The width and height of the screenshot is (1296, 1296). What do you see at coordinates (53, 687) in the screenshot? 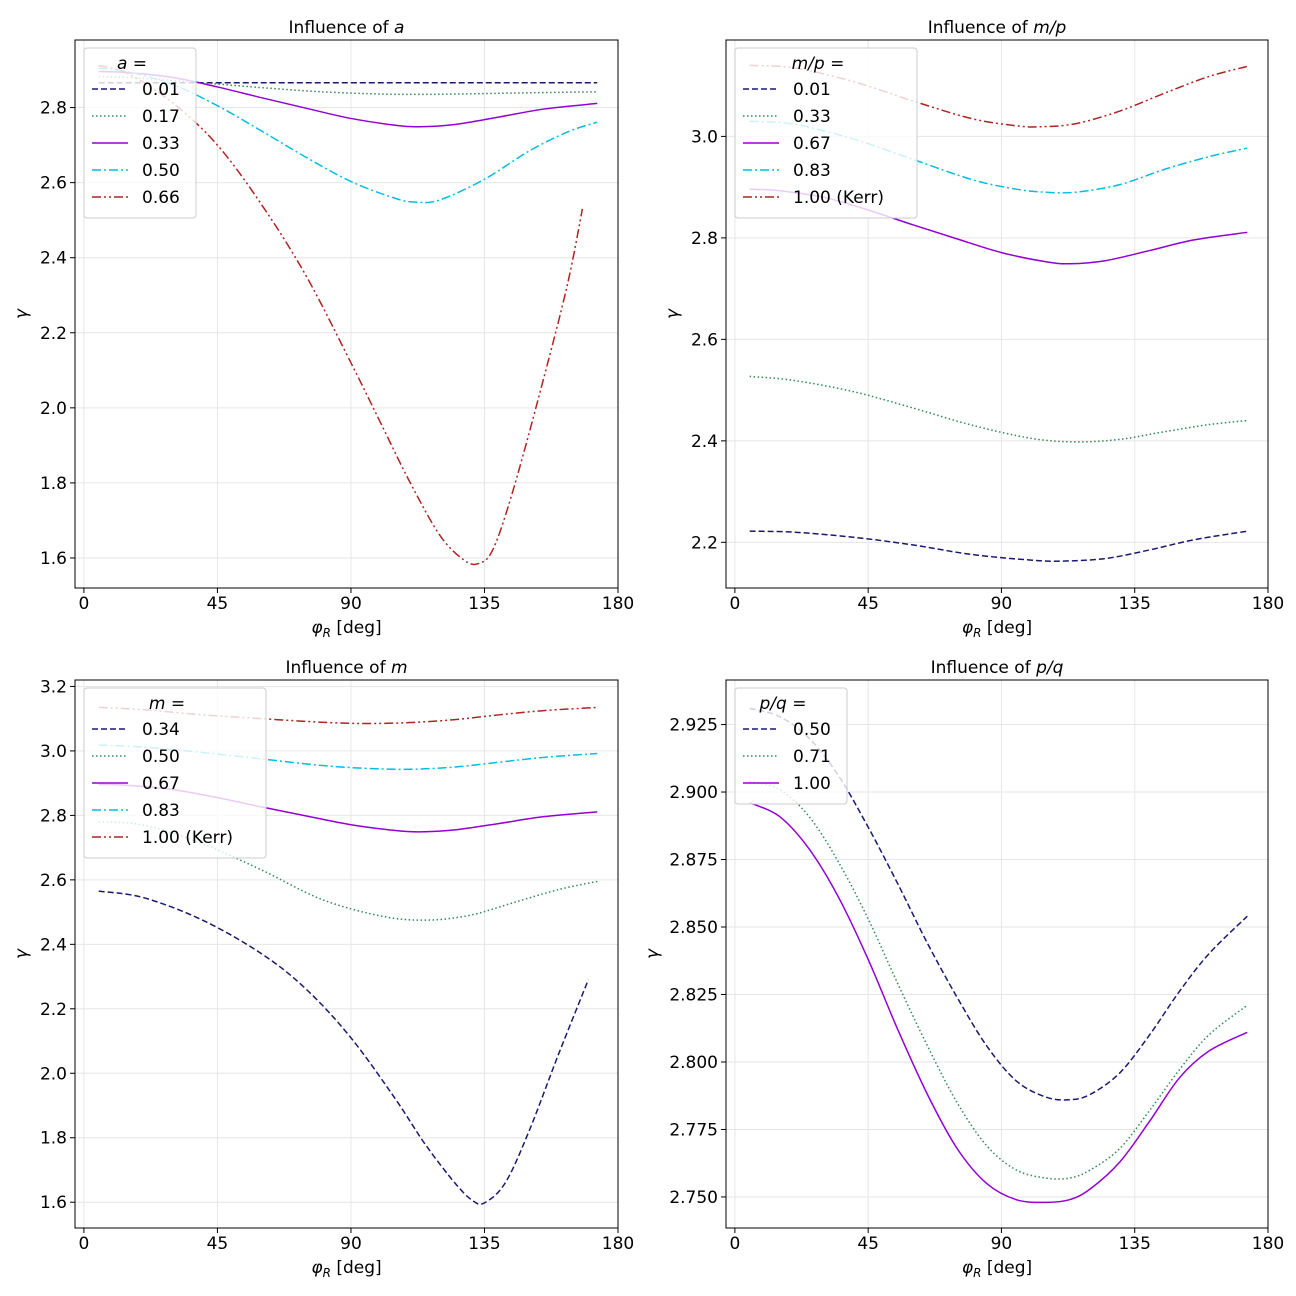
I see `y-tick-label: 3.2` at bounding box center [53, 687].